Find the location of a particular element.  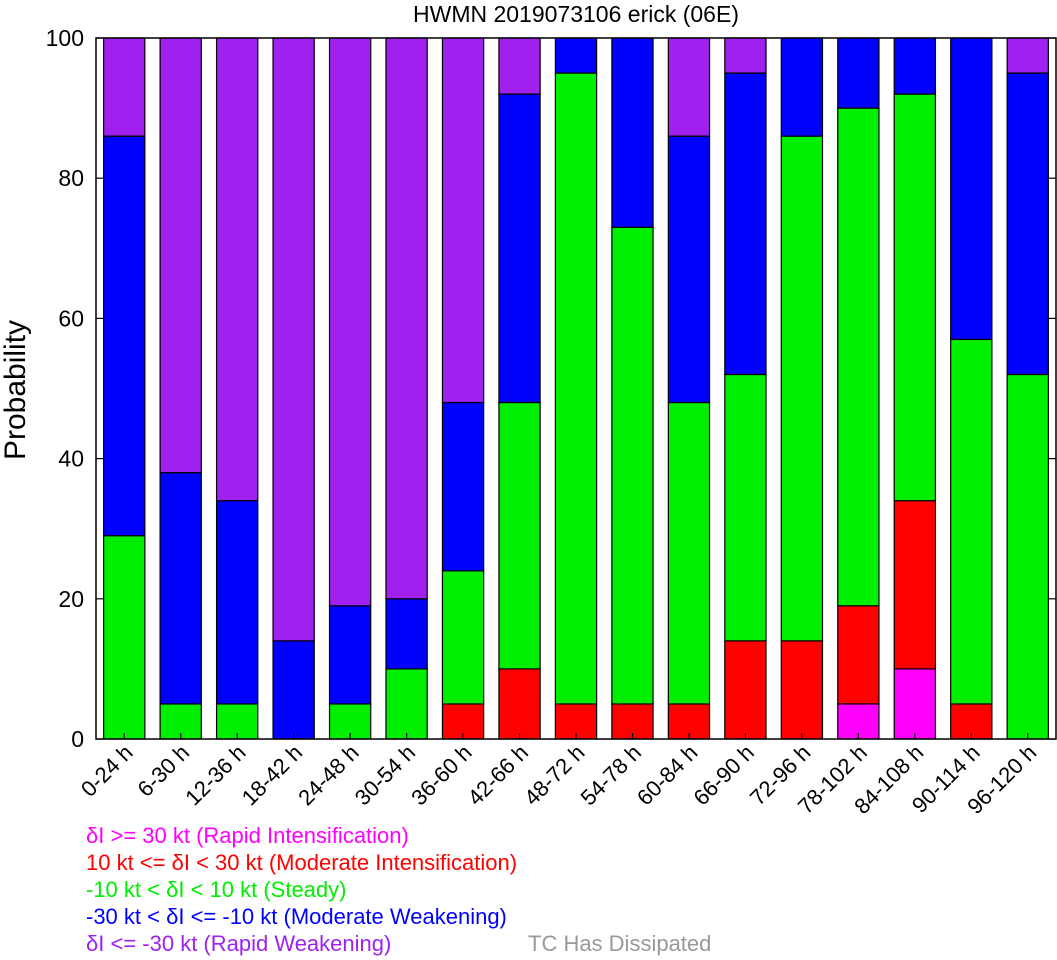

x-tick-label: 0-24 h is located at coordinates (107, 771).